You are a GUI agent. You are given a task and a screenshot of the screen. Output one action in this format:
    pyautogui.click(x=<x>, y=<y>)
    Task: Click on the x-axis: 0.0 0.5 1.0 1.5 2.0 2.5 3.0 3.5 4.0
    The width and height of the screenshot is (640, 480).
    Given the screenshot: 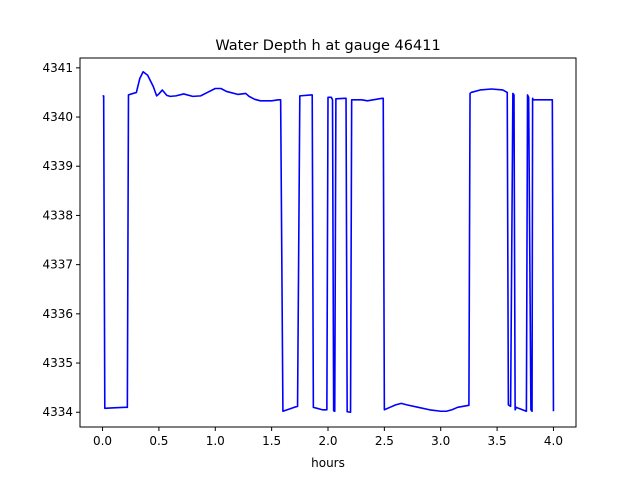 What is the action you would take?
    pyautogui.click(x=328, y=437)
    